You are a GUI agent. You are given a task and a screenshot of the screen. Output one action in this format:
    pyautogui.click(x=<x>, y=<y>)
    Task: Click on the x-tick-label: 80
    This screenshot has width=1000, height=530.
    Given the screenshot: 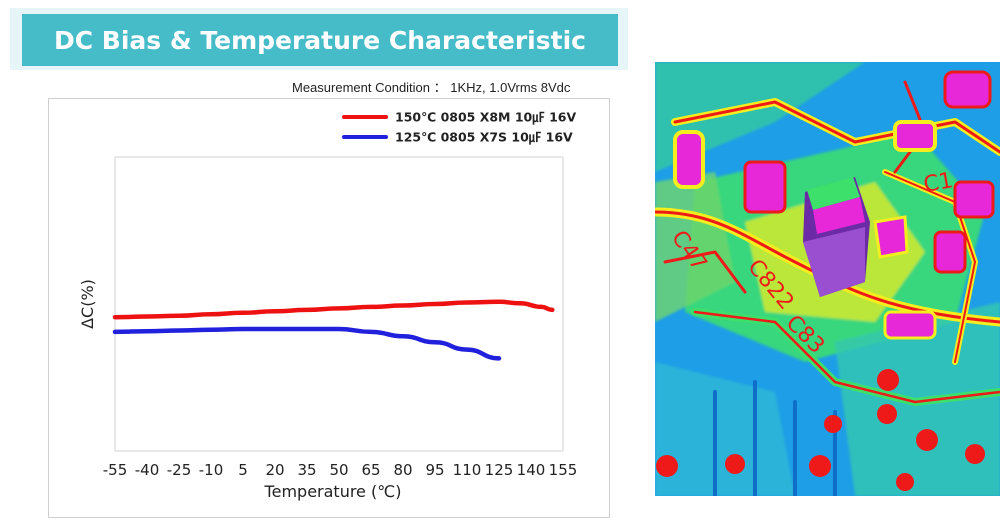 What is the action you would take?
    pyautogui.click(x=402, y=470)
    